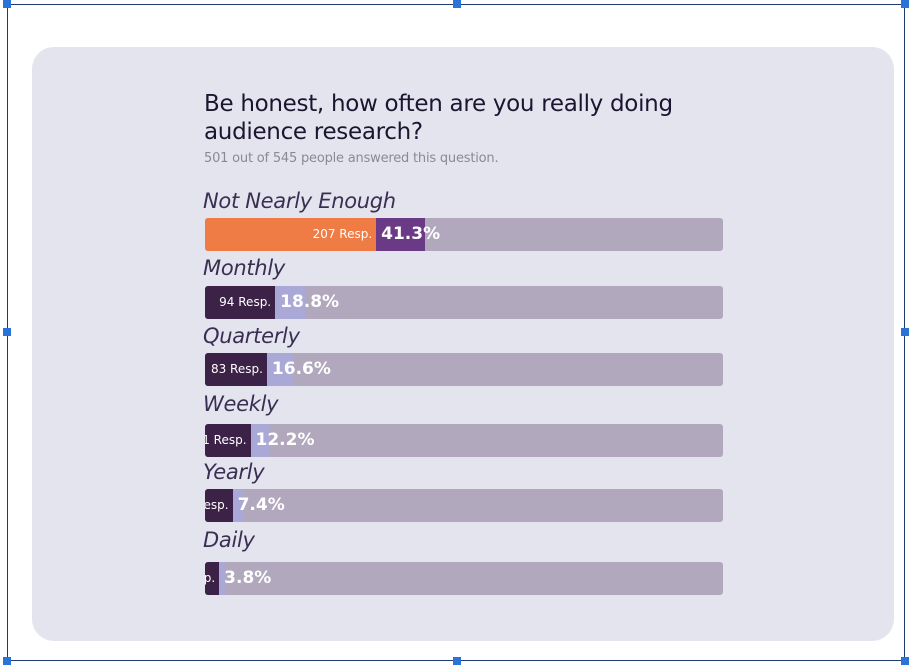 This screenshot has height=667, width=910. I want to click on resize-handle-middle-right, so click(905, 332).